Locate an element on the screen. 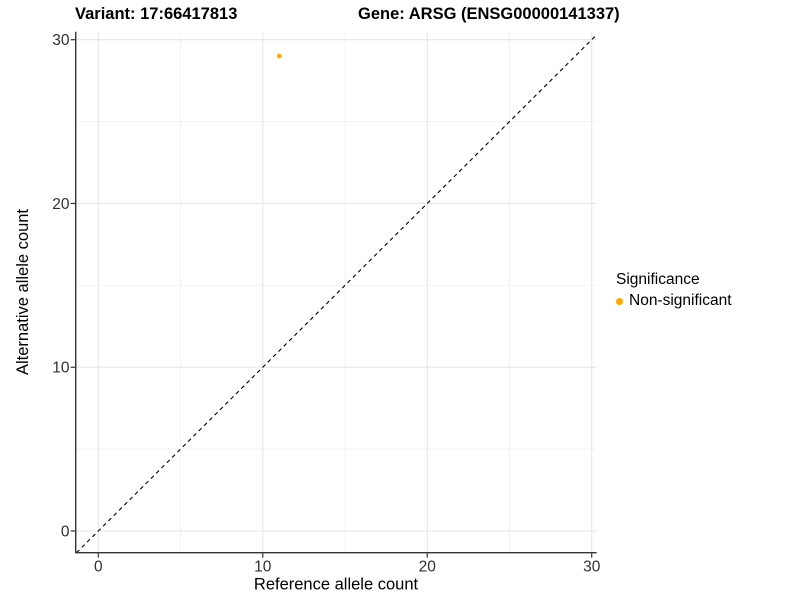 The width and height of the screenshot is (800, 600). y-tick-label: 30 is located at coordinates (61, 40).